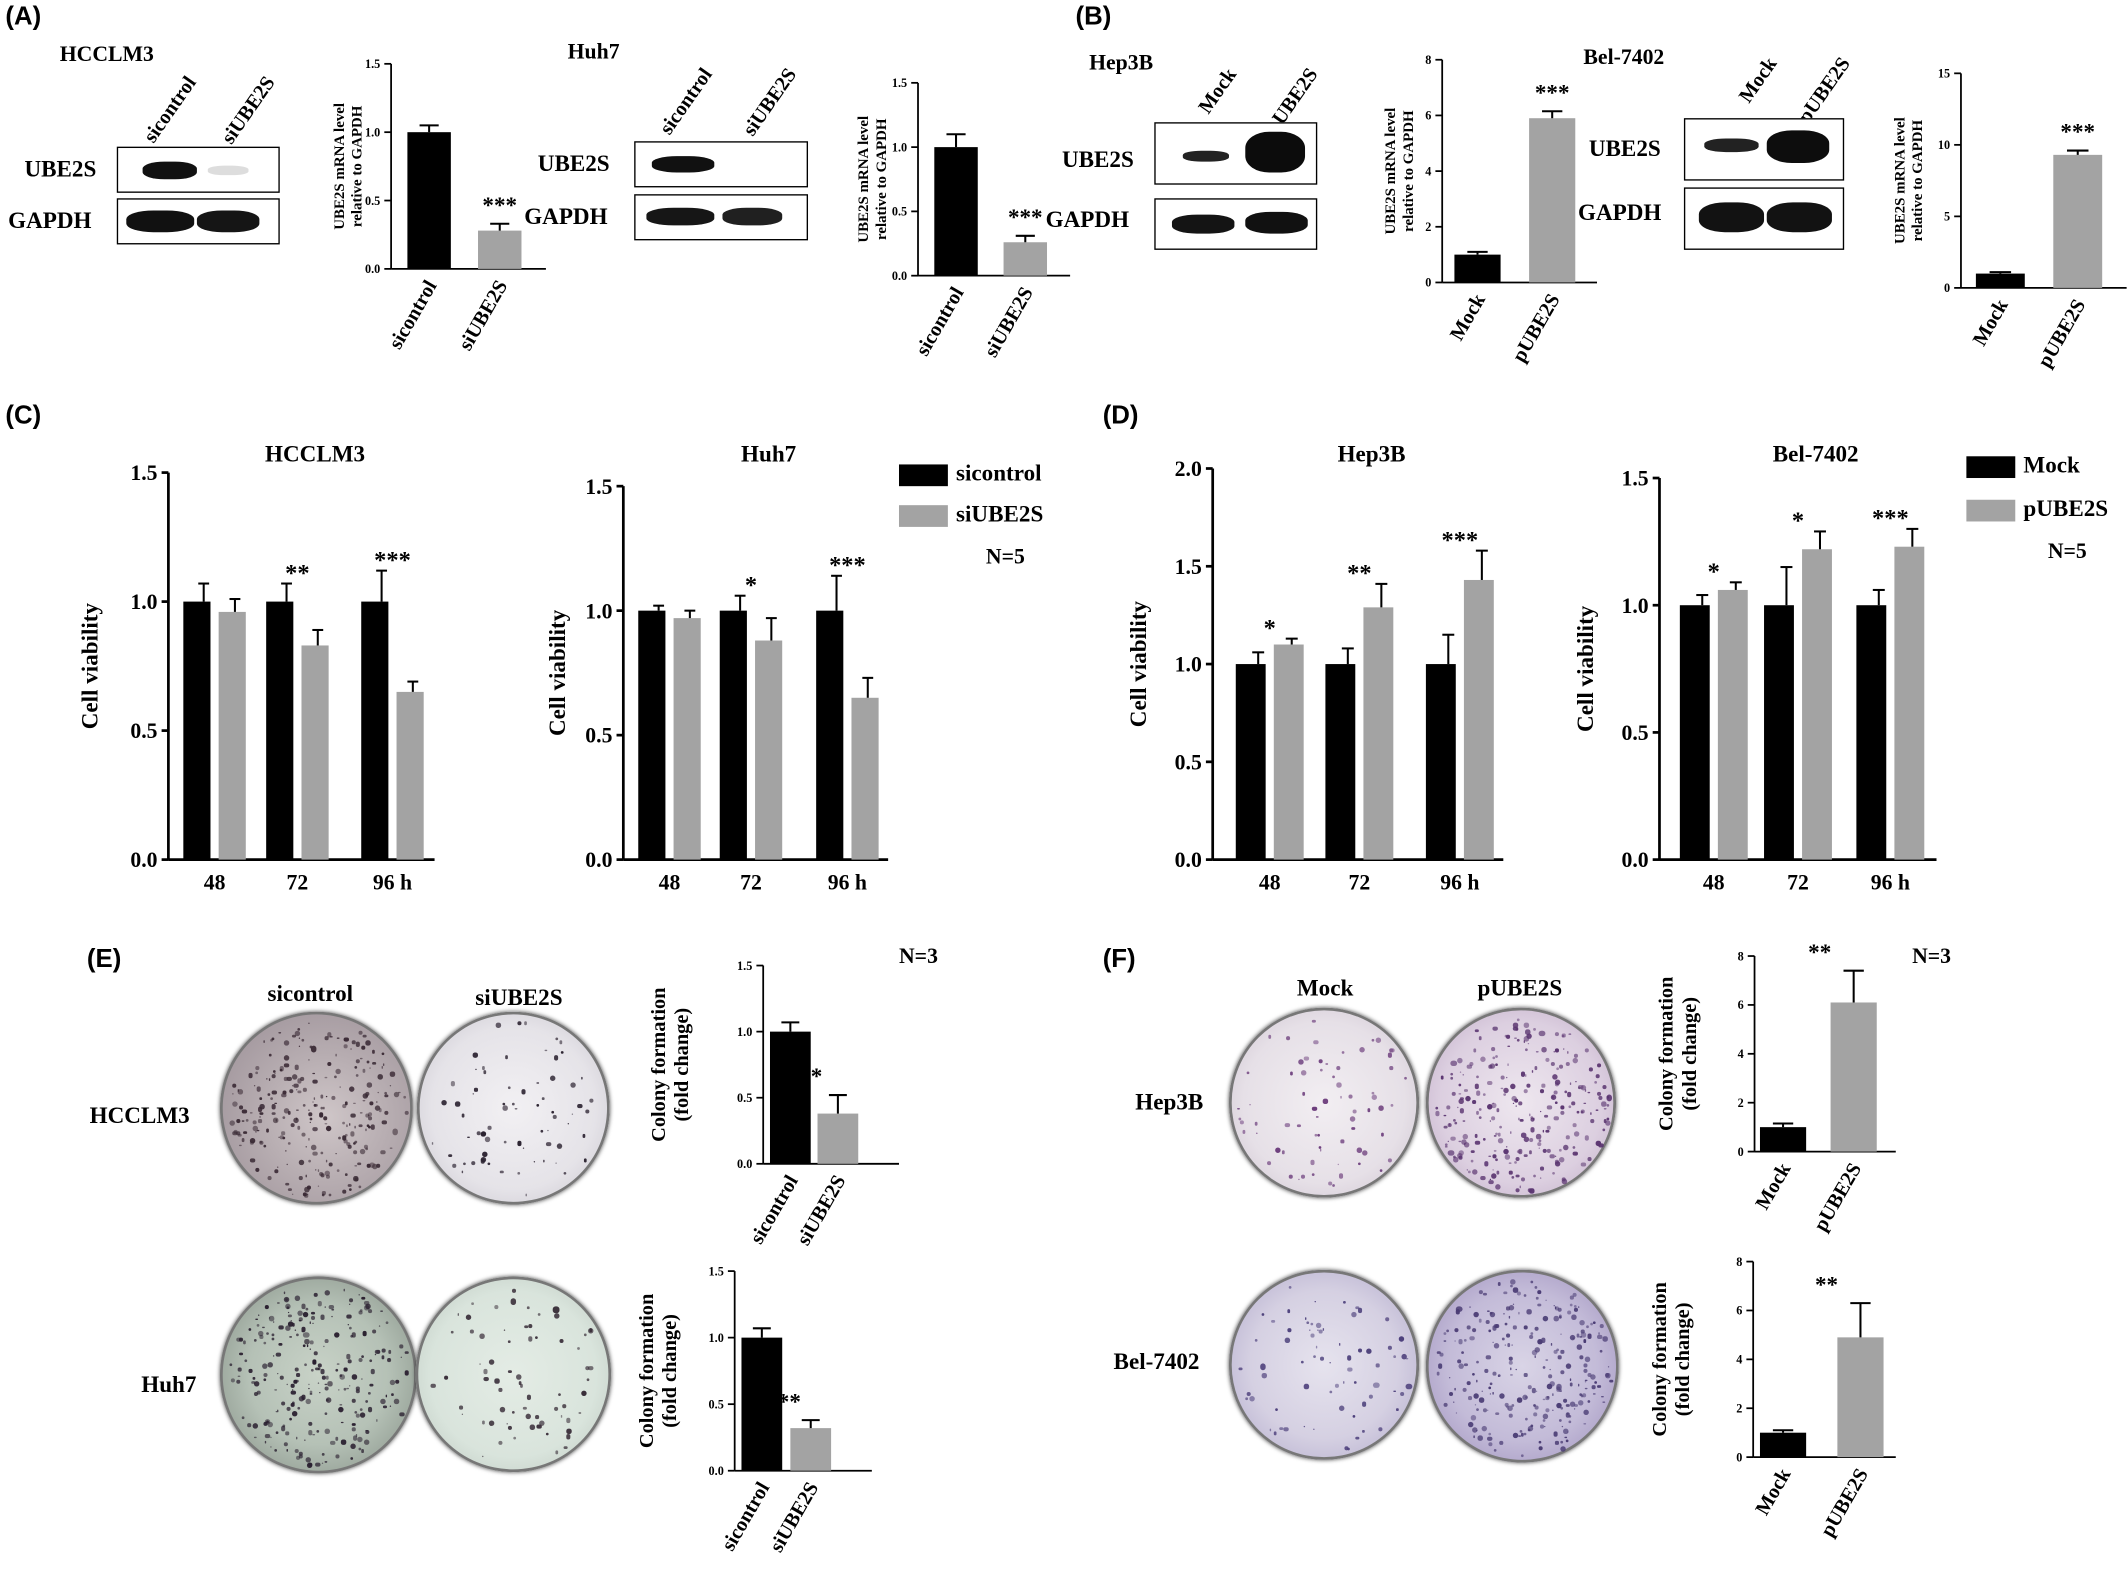 The height and width of the screenshot is (1575, 2128). What do you see at coordinates (1816, 454) in the screenshot?
I see `chart-title: Bel-7402` at bounding box center [1816, 454].